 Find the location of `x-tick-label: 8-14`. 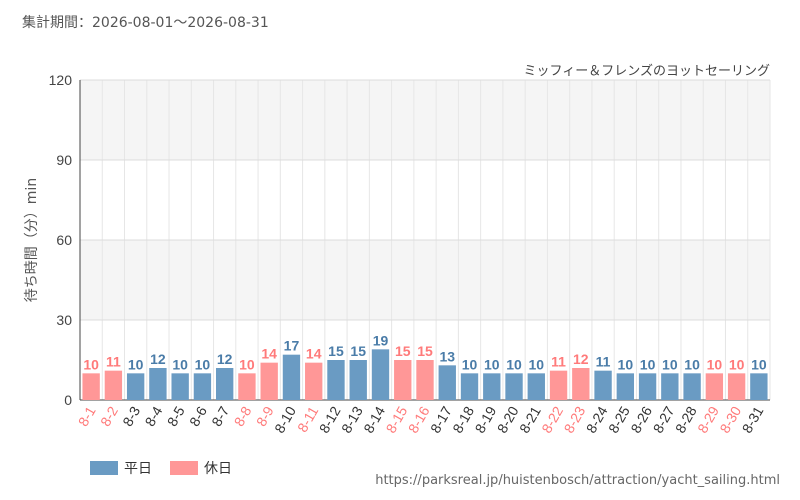

x-tick-label: 8-14 is located at coordinates (374, 419).